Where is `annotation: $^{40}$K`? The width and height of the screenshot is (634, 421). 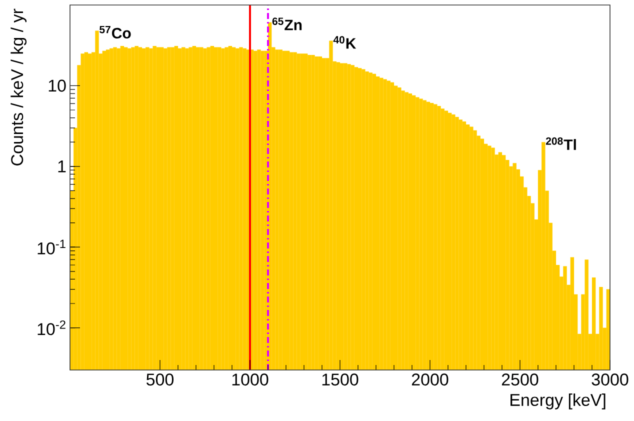 annotation: $^{40}$K is located at coordinates (344, 42).